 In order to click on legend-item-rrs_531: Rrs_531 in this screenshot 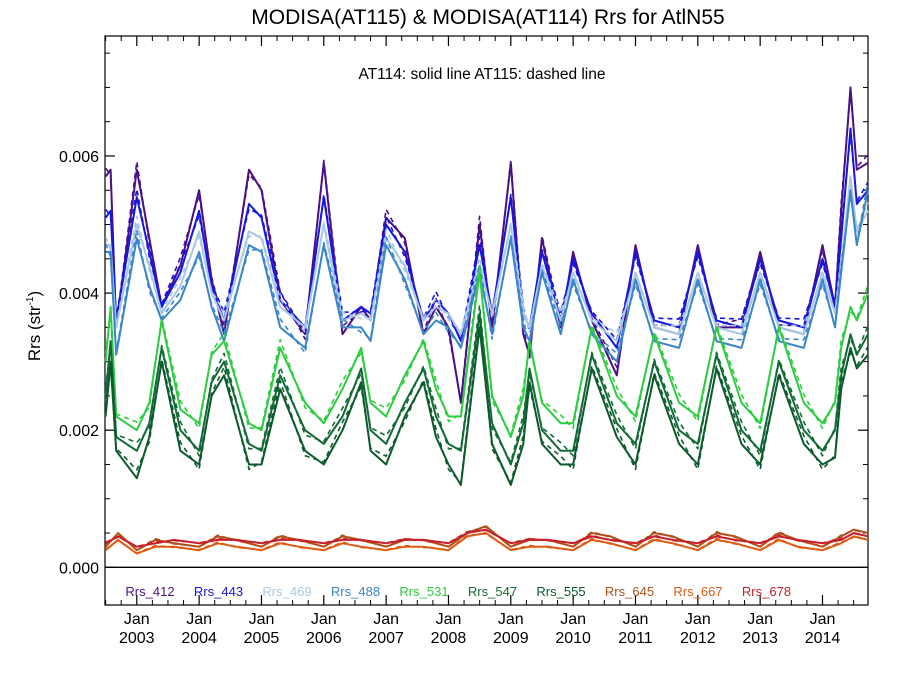, I will do `click(423, 591)`.